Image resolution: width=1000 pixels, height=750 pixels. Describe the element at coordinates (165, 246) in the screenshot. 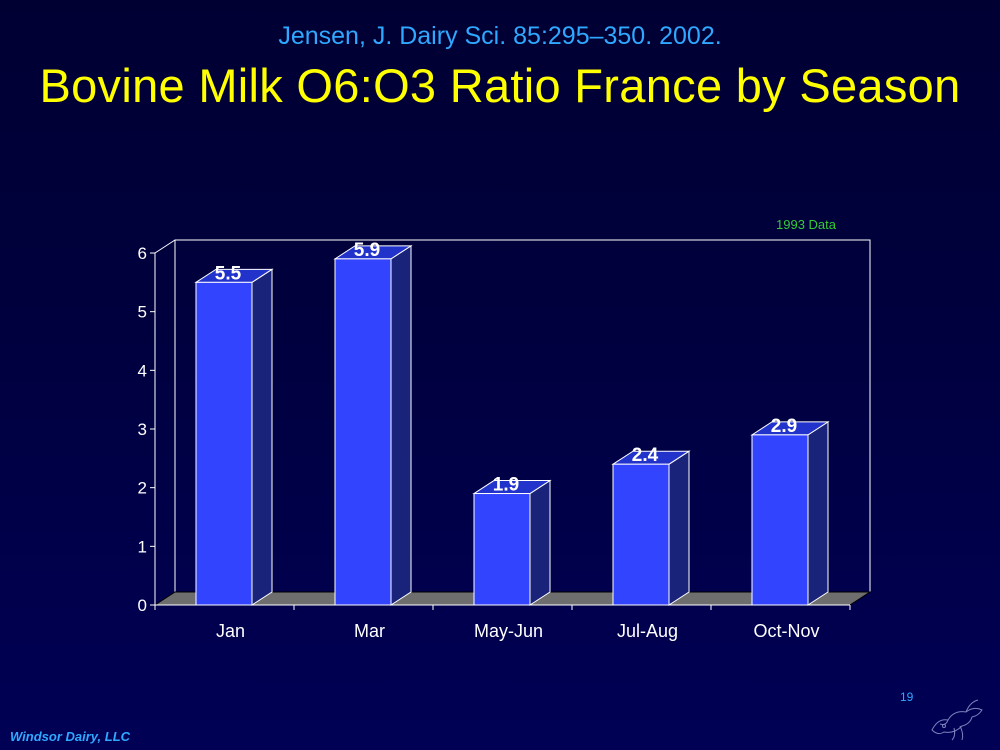

I see `y-axis-top-edge` at that location.